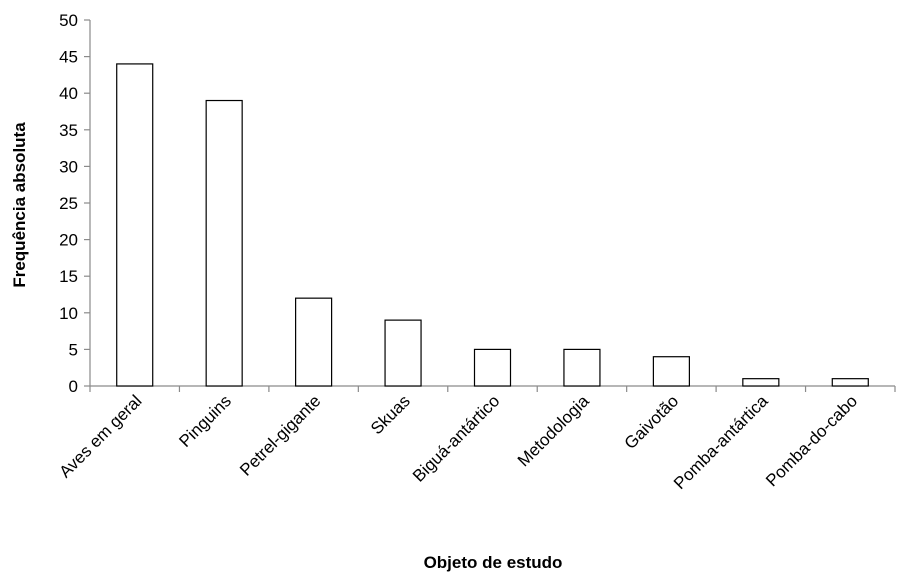  What do you see at coordinates (390, 414) in the screenshot?
I see `x-tick-label: Skuas` at bounding box center [390, 414].